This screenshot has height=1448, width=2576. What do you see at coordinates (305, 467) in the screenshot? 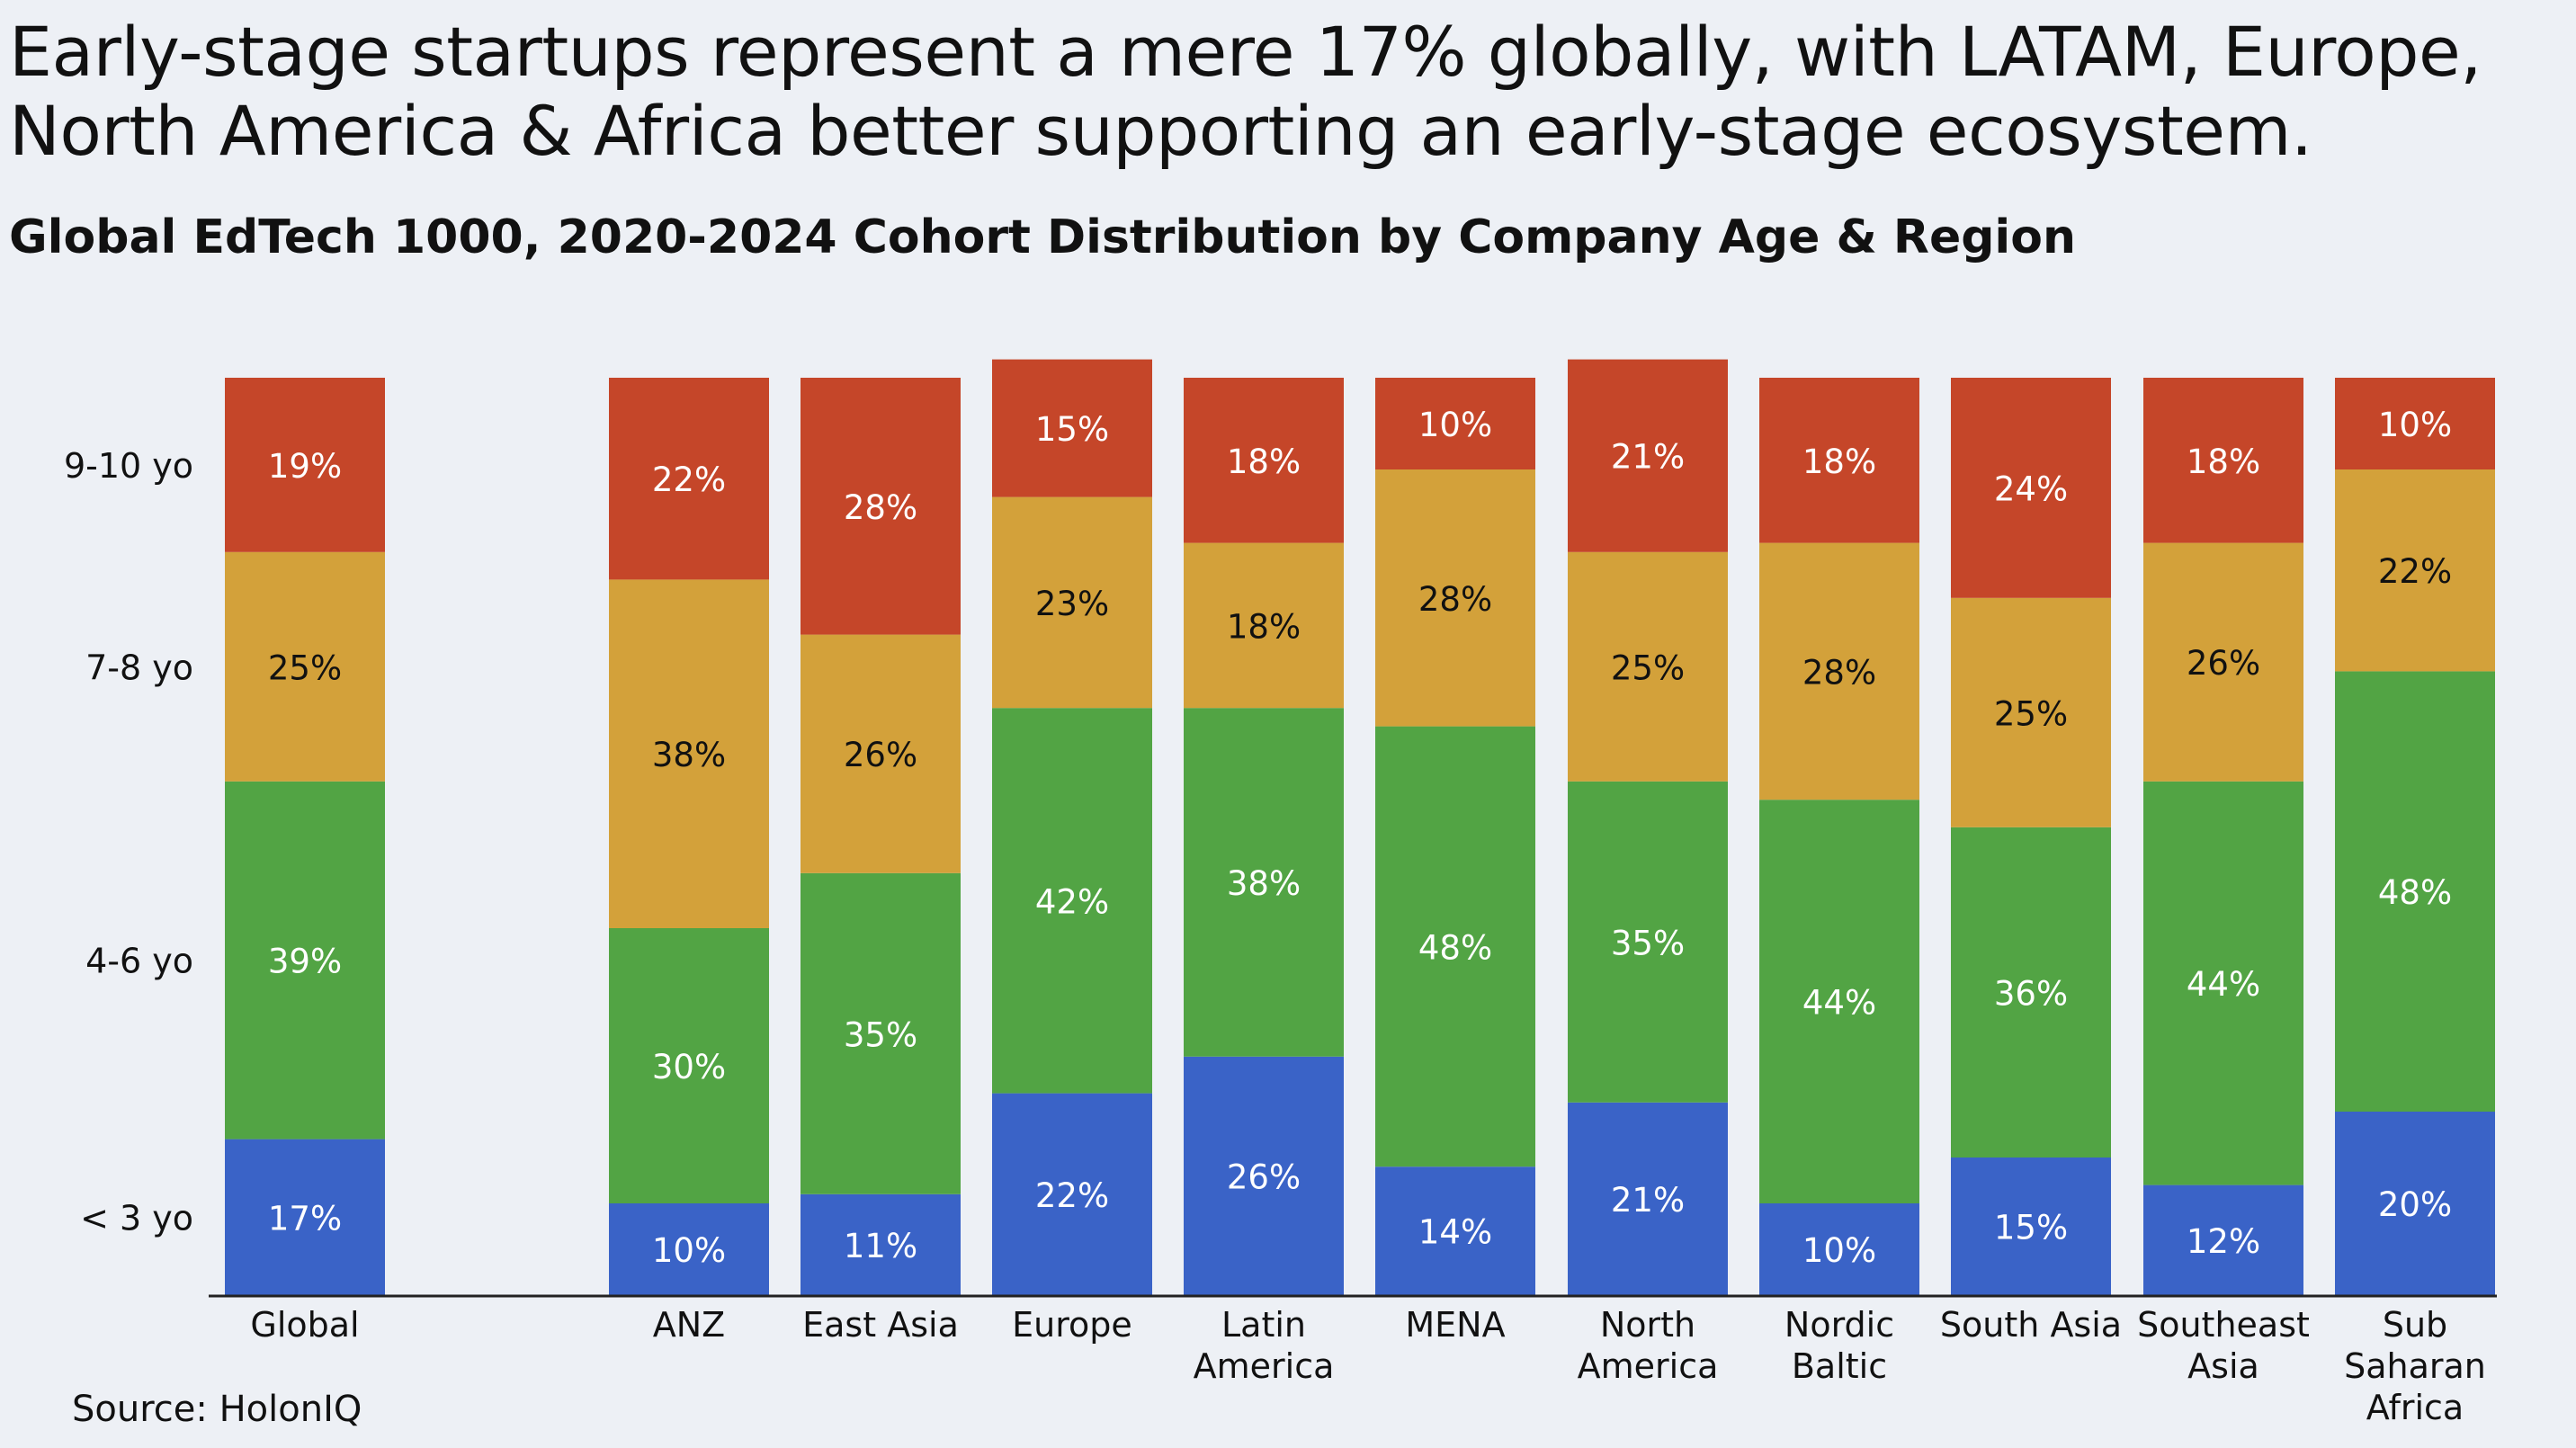
I see `data-label: 19%` at bounding box center [305, 467].